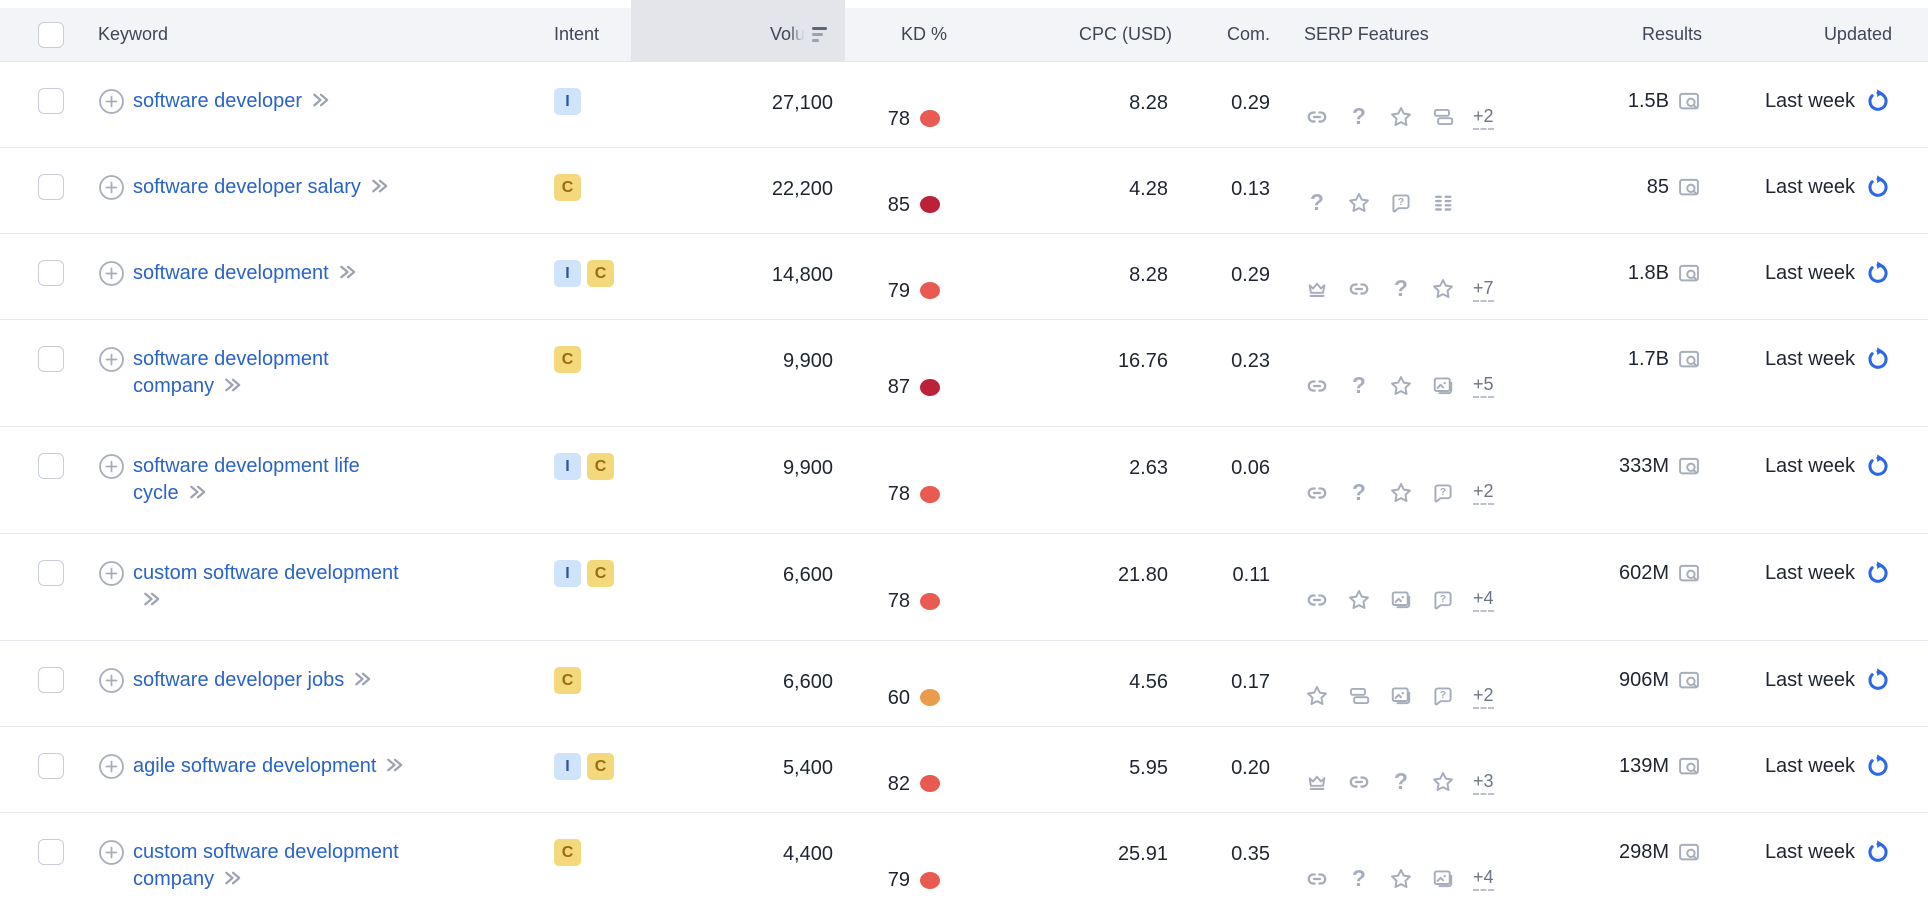  Describe the element at coordinates (1064, 34) in the screenshot. I see `header-cpc: CPC (USD)` at that location.